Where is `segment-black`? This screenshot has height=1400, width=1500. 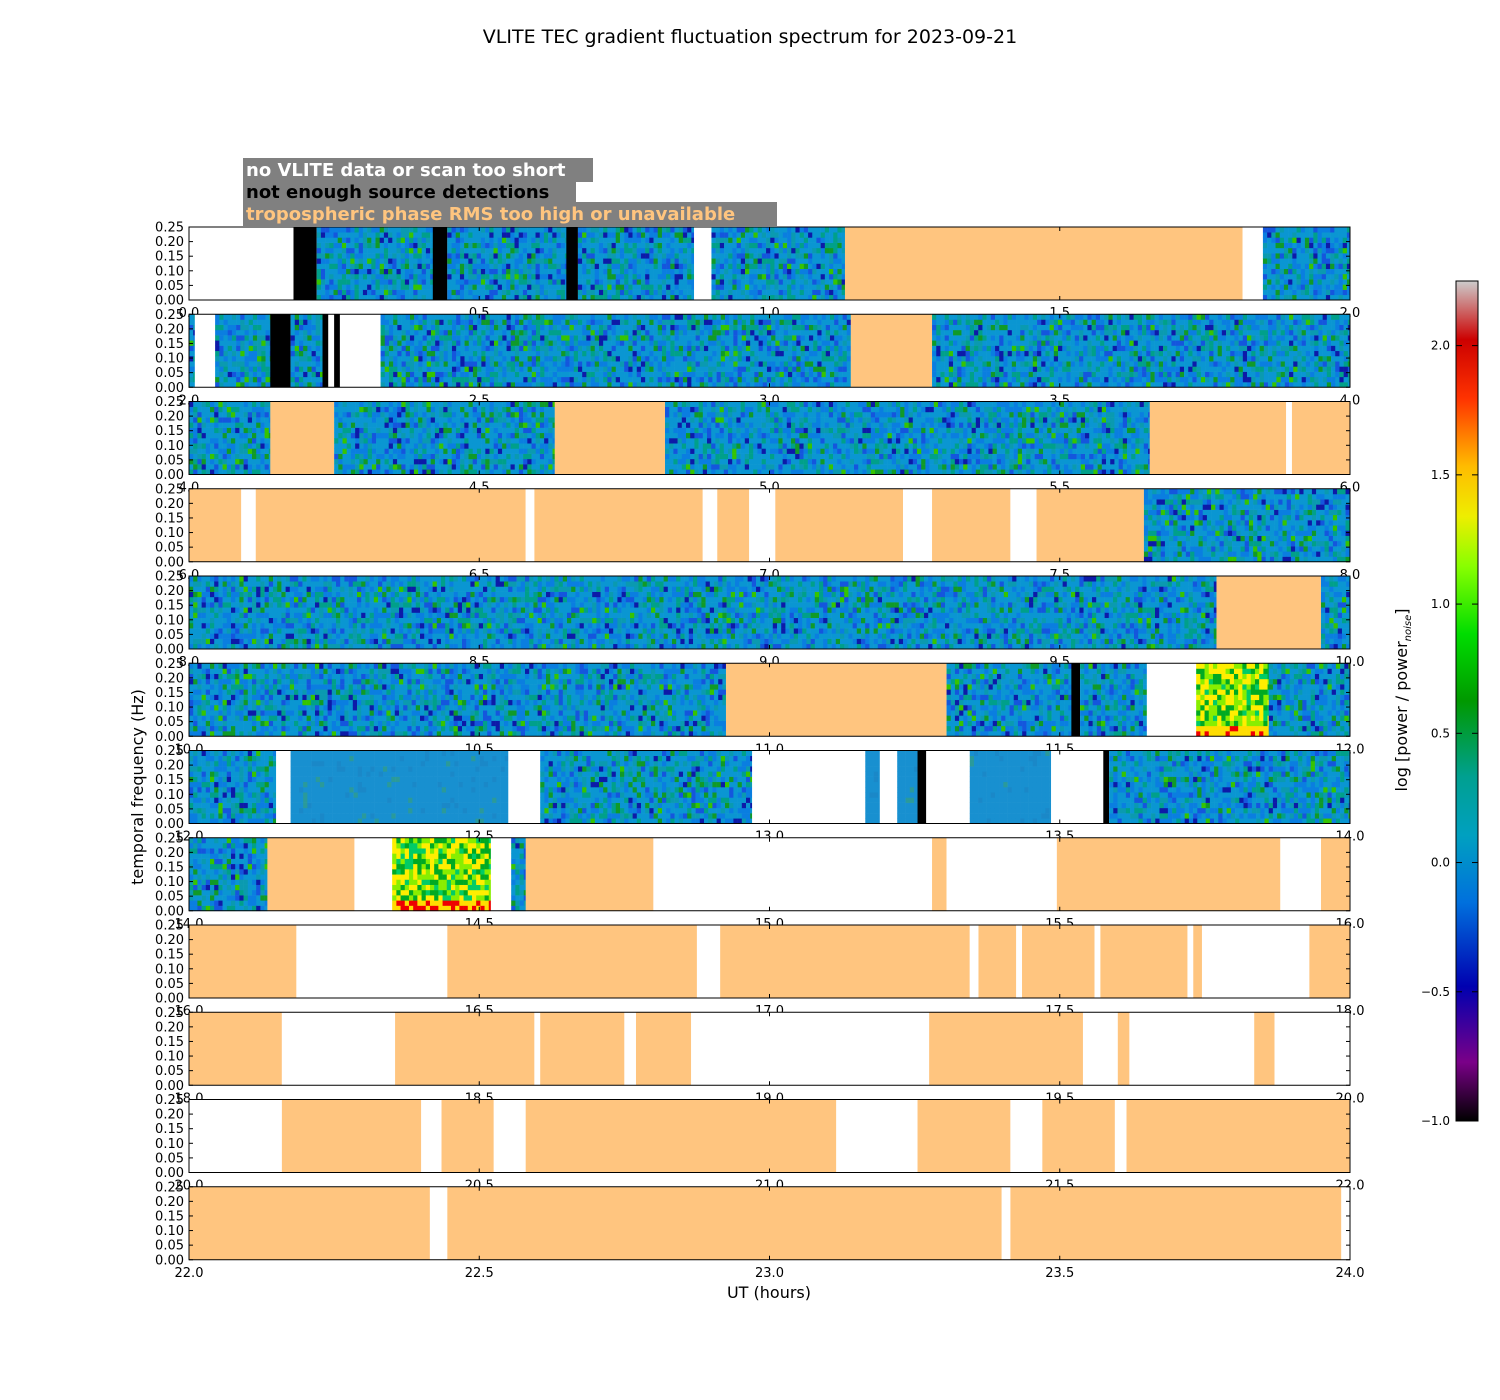 segment-black is located at coordinates (305, 263).